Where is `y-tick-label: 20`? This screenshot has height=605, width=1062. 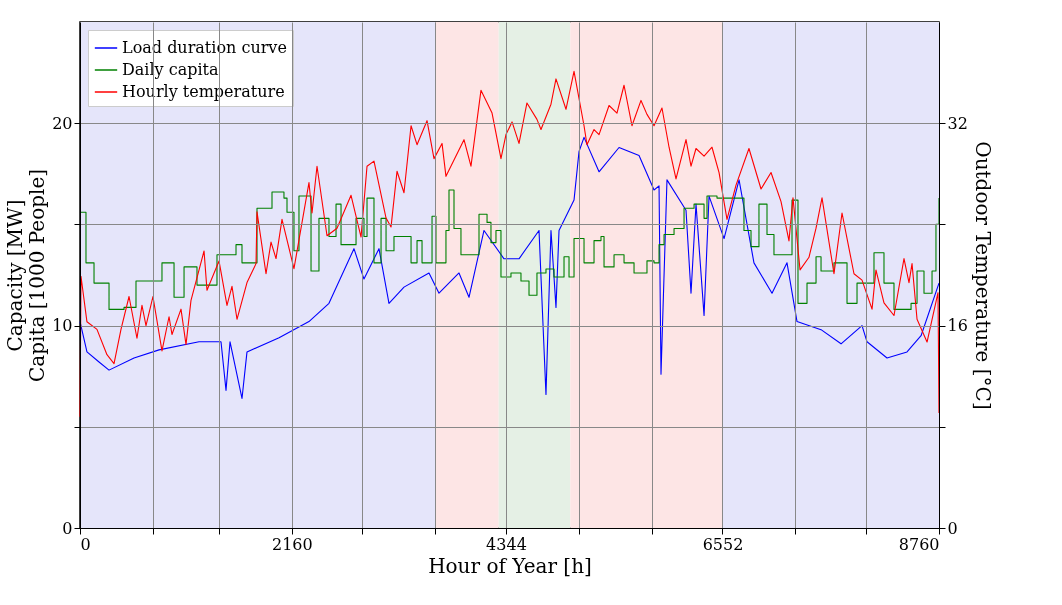 y-tick-label: 20 is located at coordinates (62, 123).